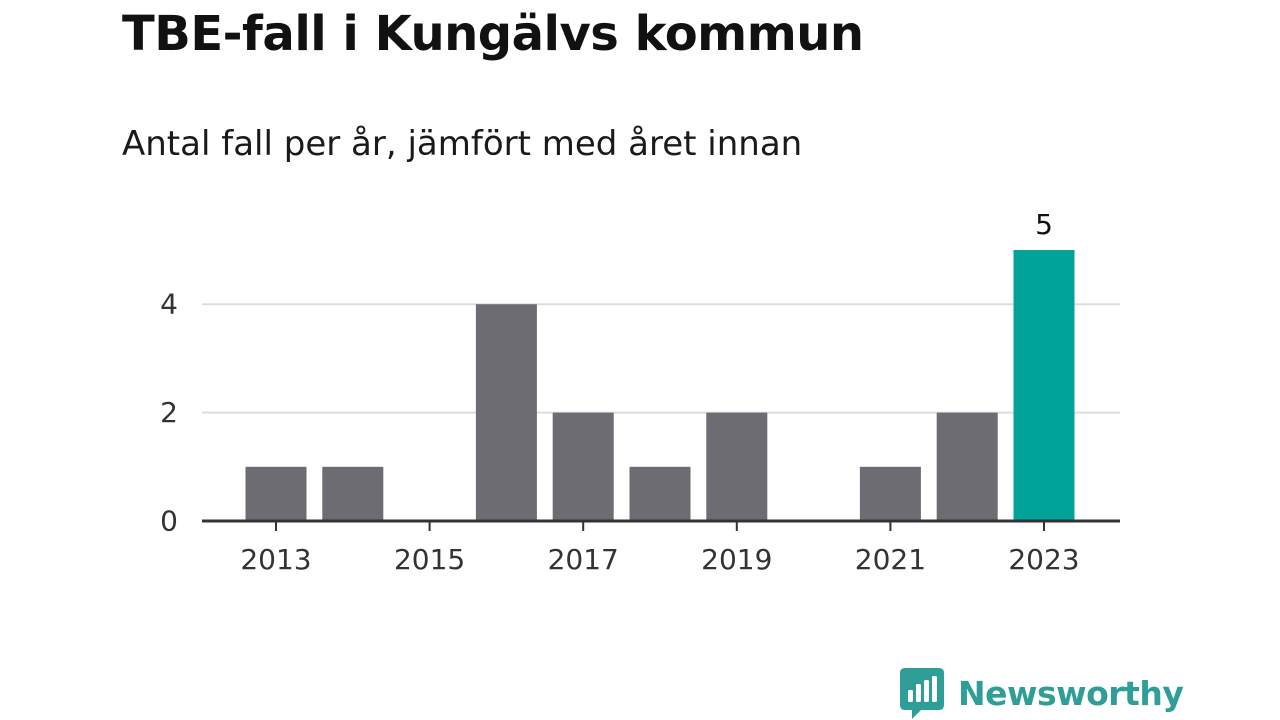 The height and width of the screenshot is (720, 1280). What do you see at coordinates (661, 358) in the screenshot?
I see `gridlines` at bounding box center [661, 358].